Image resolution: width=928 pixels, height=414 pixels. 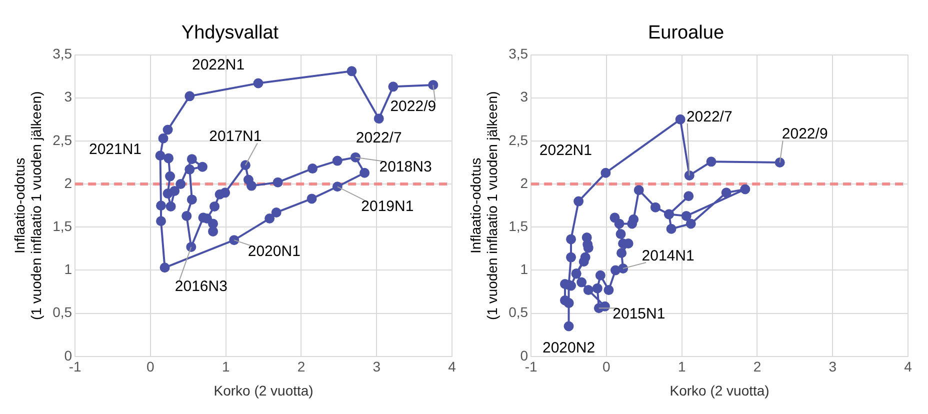 I want to click on annotation: 2021N1, so click(x=115, y=149).